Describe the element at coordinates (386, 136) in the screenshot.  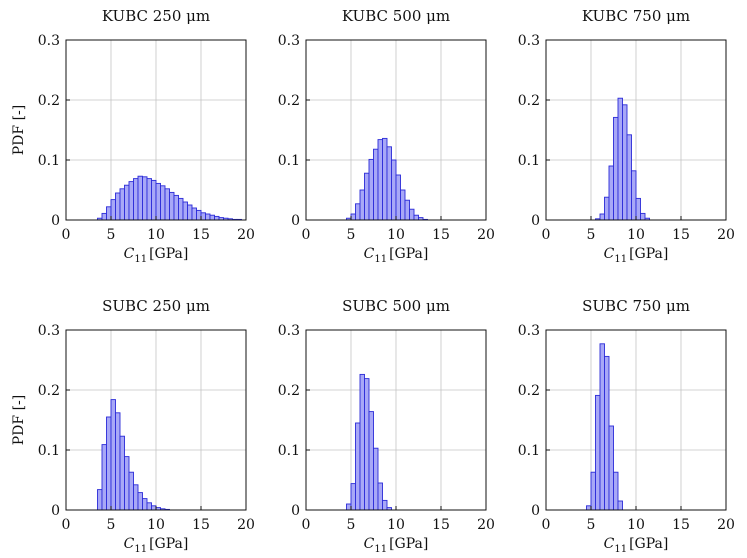
I see `chart-panel-2: 0 5 10 15 20 0 0.1 0.2 0.3 KUBC 500 μm C11 [GPa]` at that location.